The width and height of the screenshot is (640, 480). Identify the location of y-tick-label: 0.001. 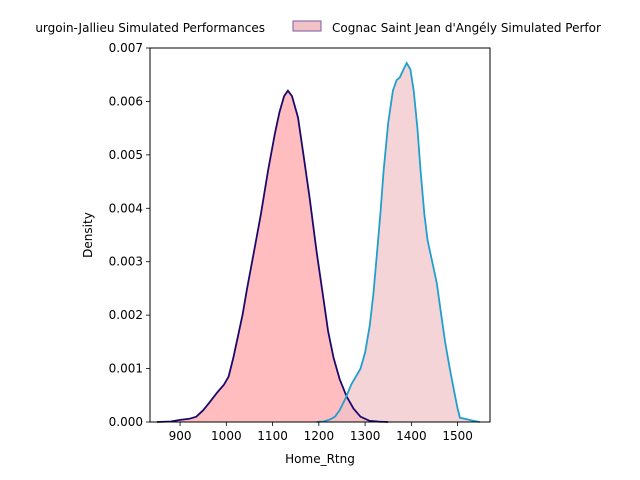
(126, 369).